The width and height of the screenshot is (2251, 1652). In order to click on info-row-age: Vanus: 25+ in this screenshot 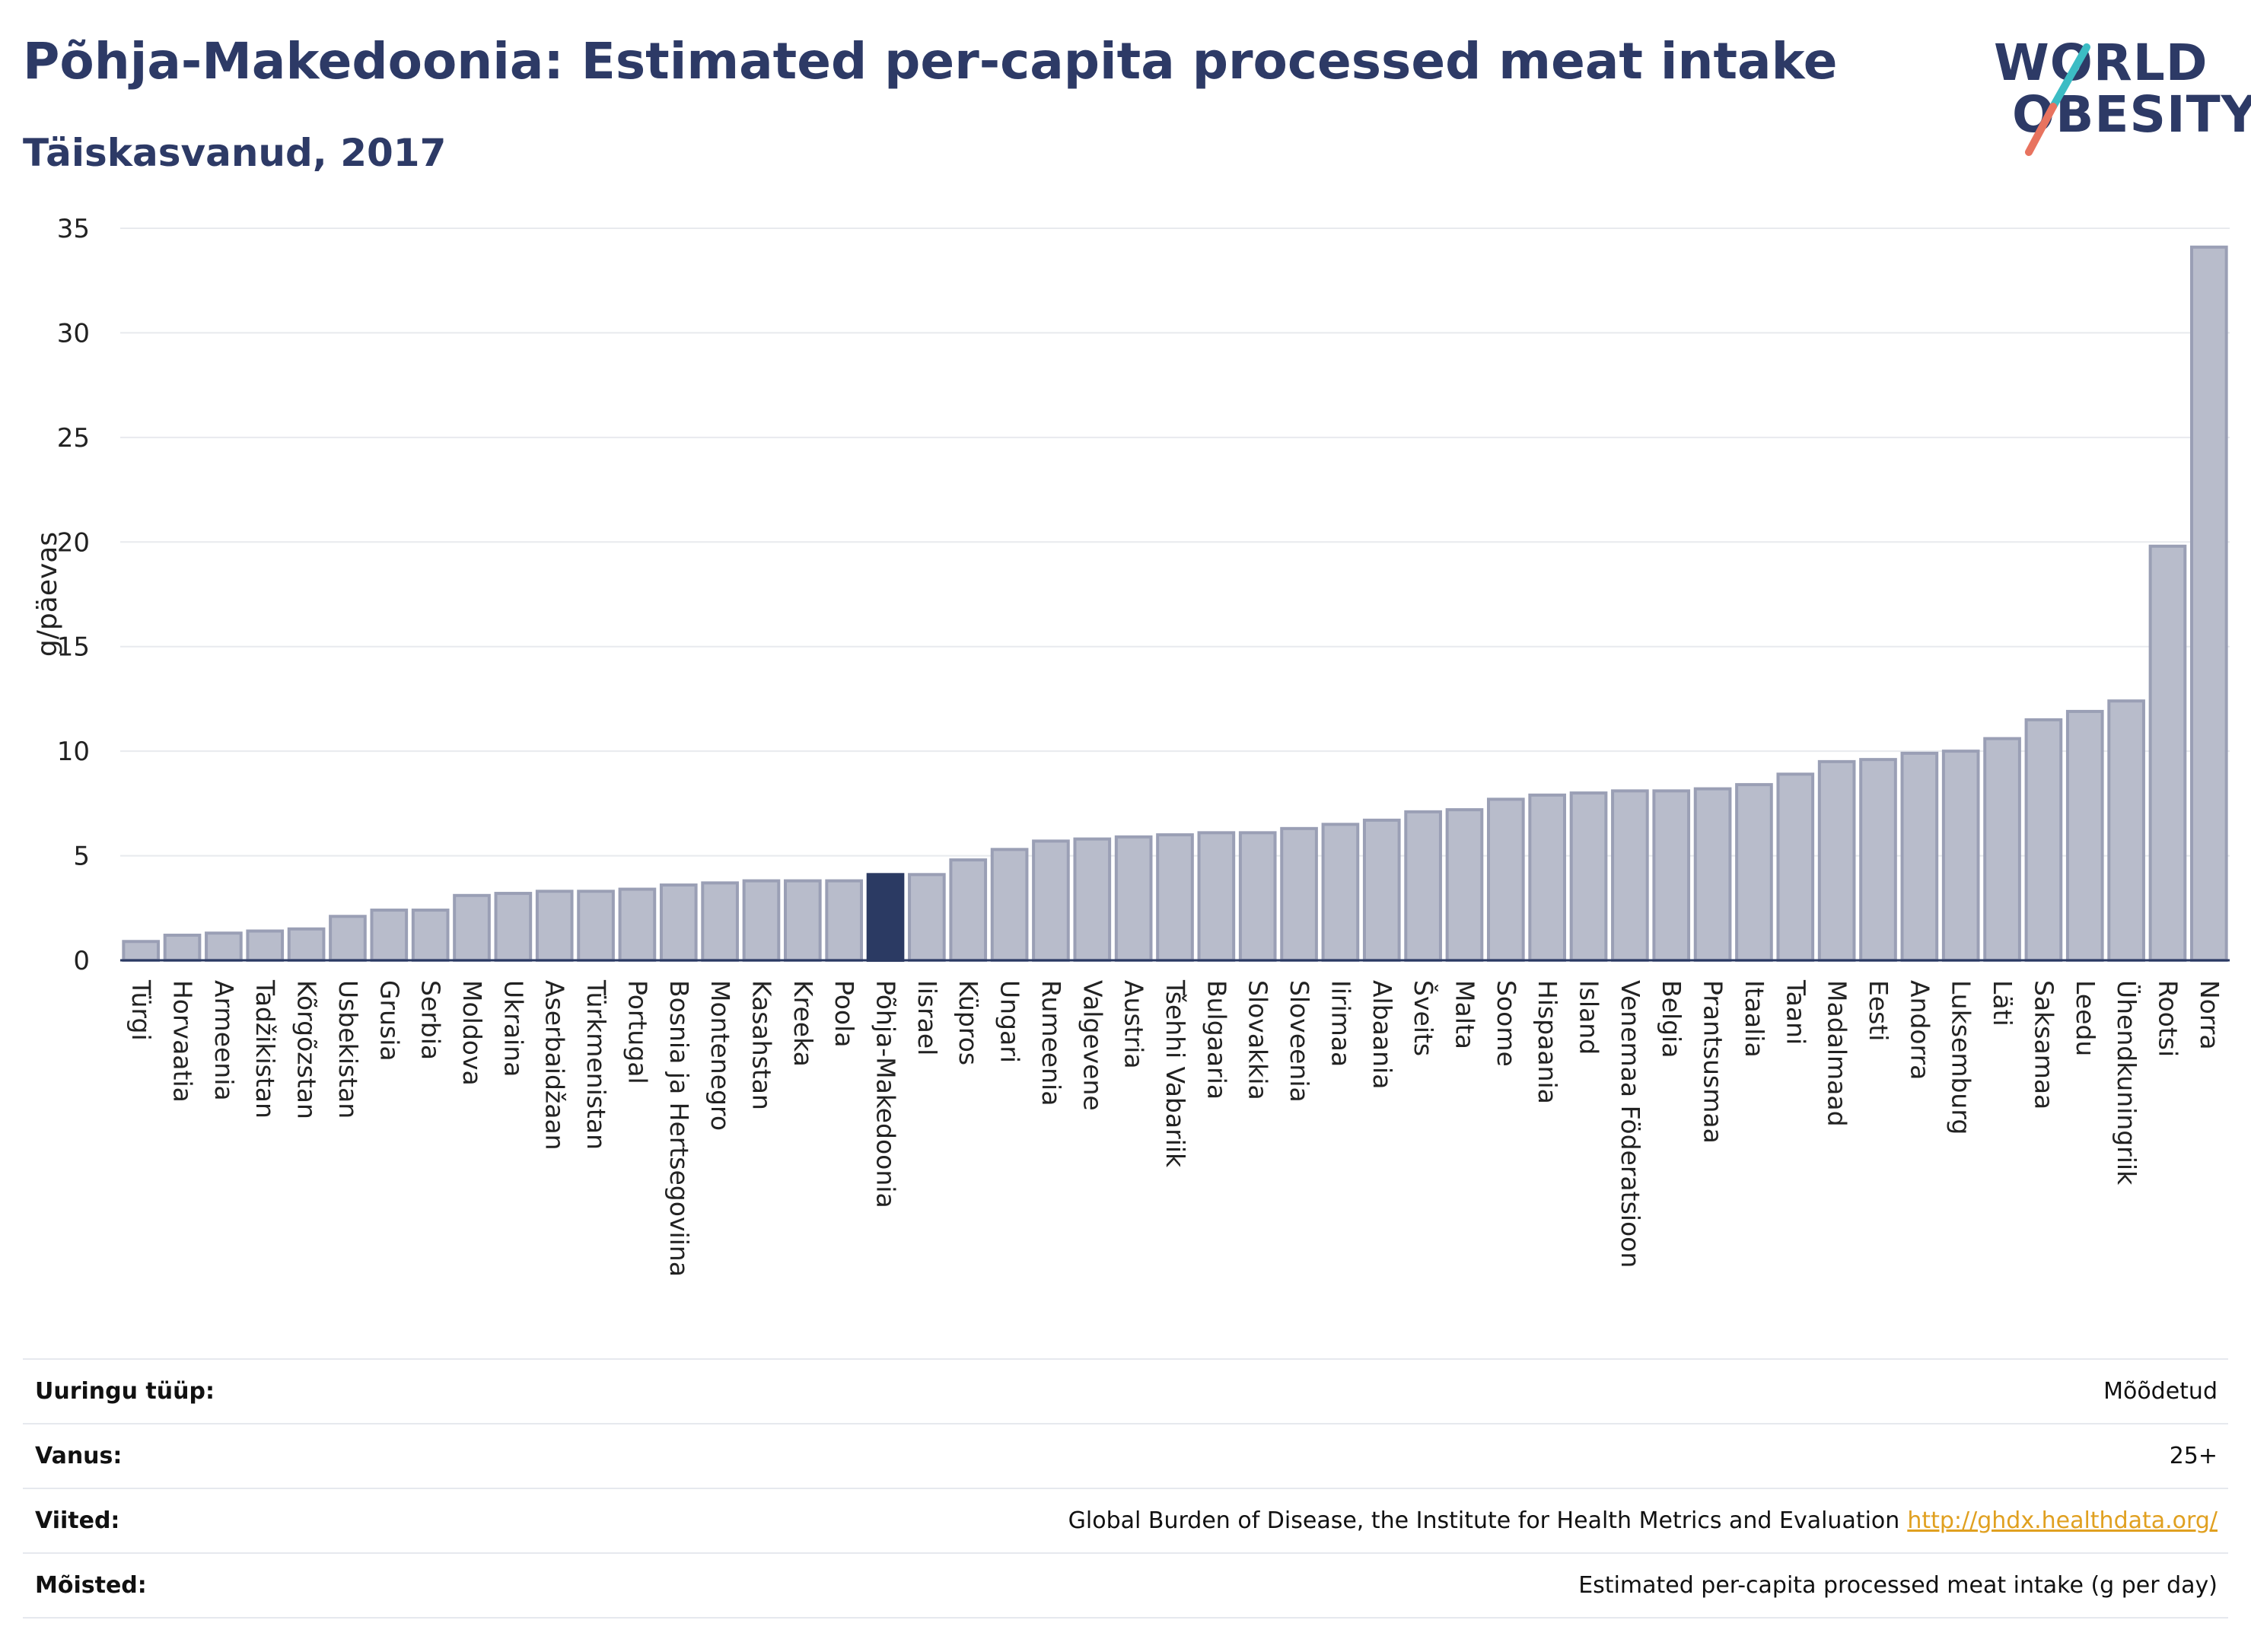, I will do `click(1125, 1455)`.